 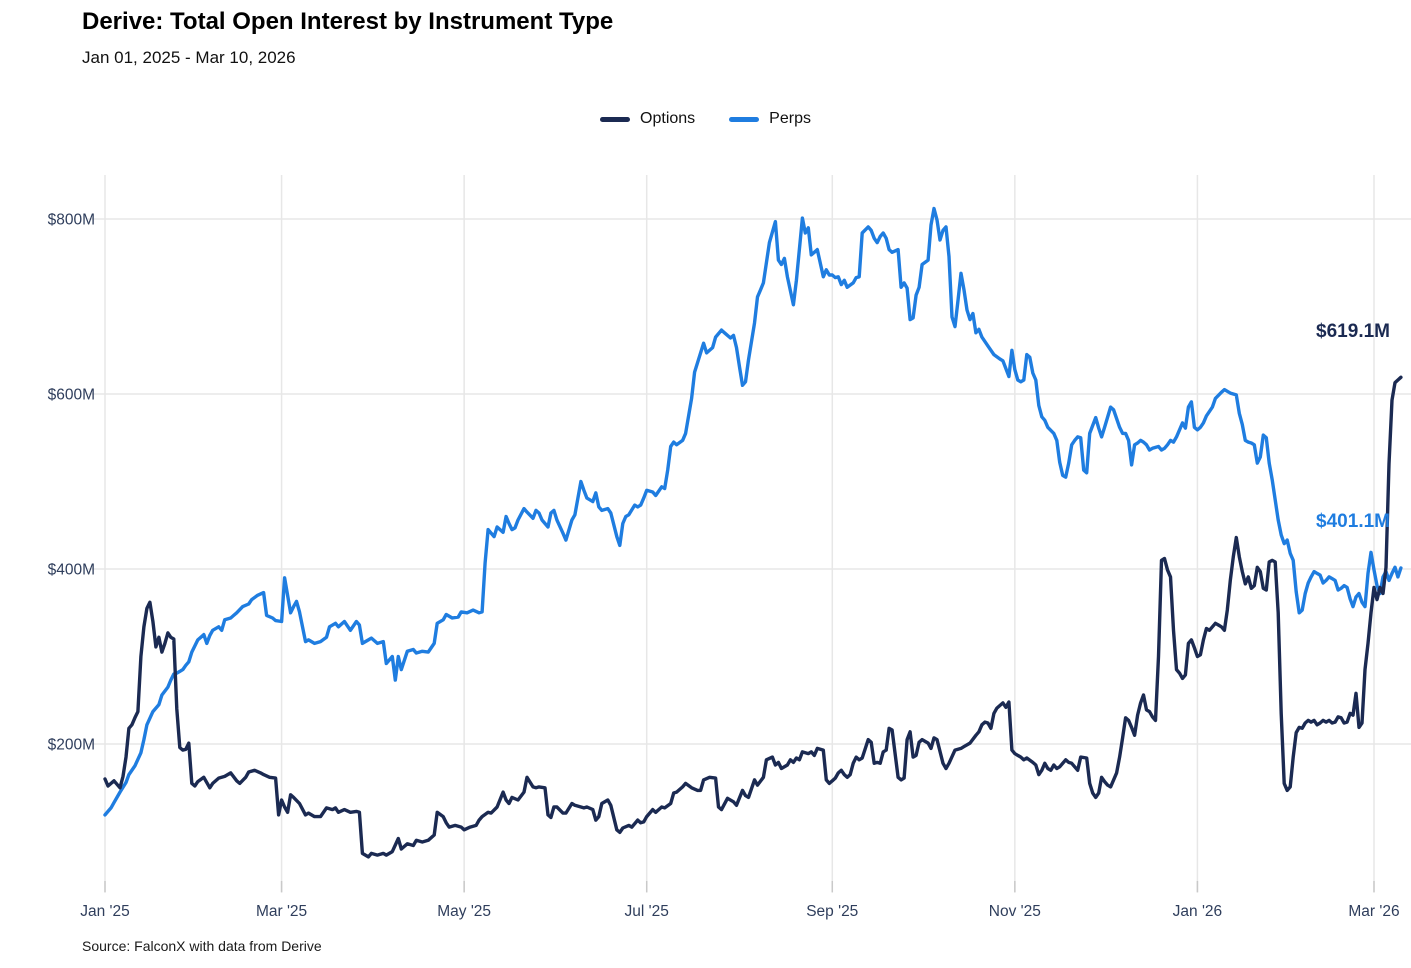 I want to click on x-axis-tick-label: Nov '25, so click(x=1015, y=911).